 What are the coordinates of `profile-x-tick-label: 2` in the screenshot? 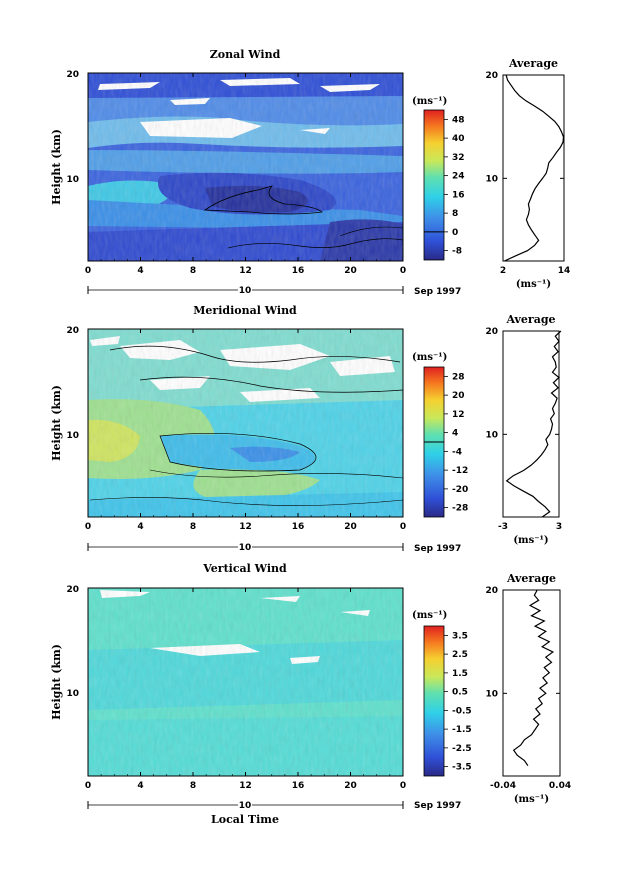 It's located at (503, 271).